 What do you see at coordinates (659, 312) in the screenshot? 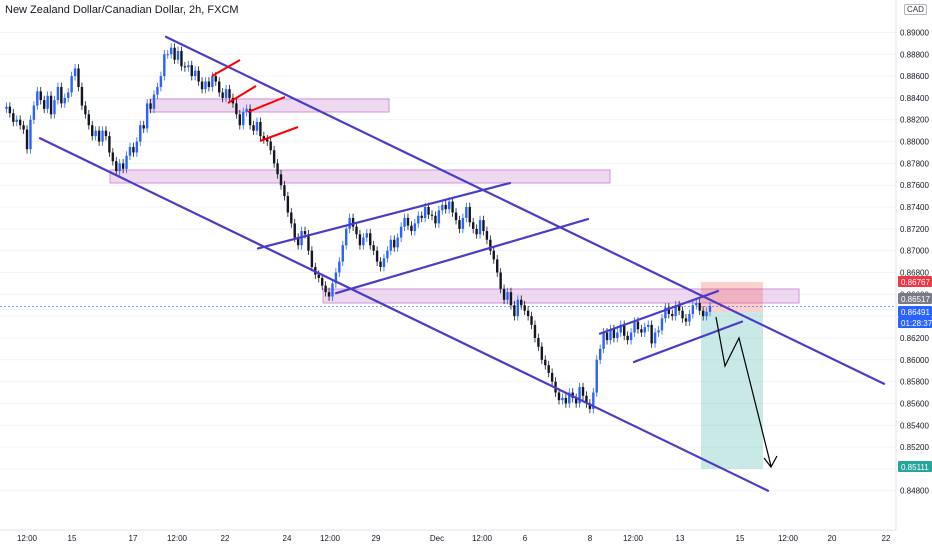
I see `channel-right-rising-high` at bounding box center [659, 312].